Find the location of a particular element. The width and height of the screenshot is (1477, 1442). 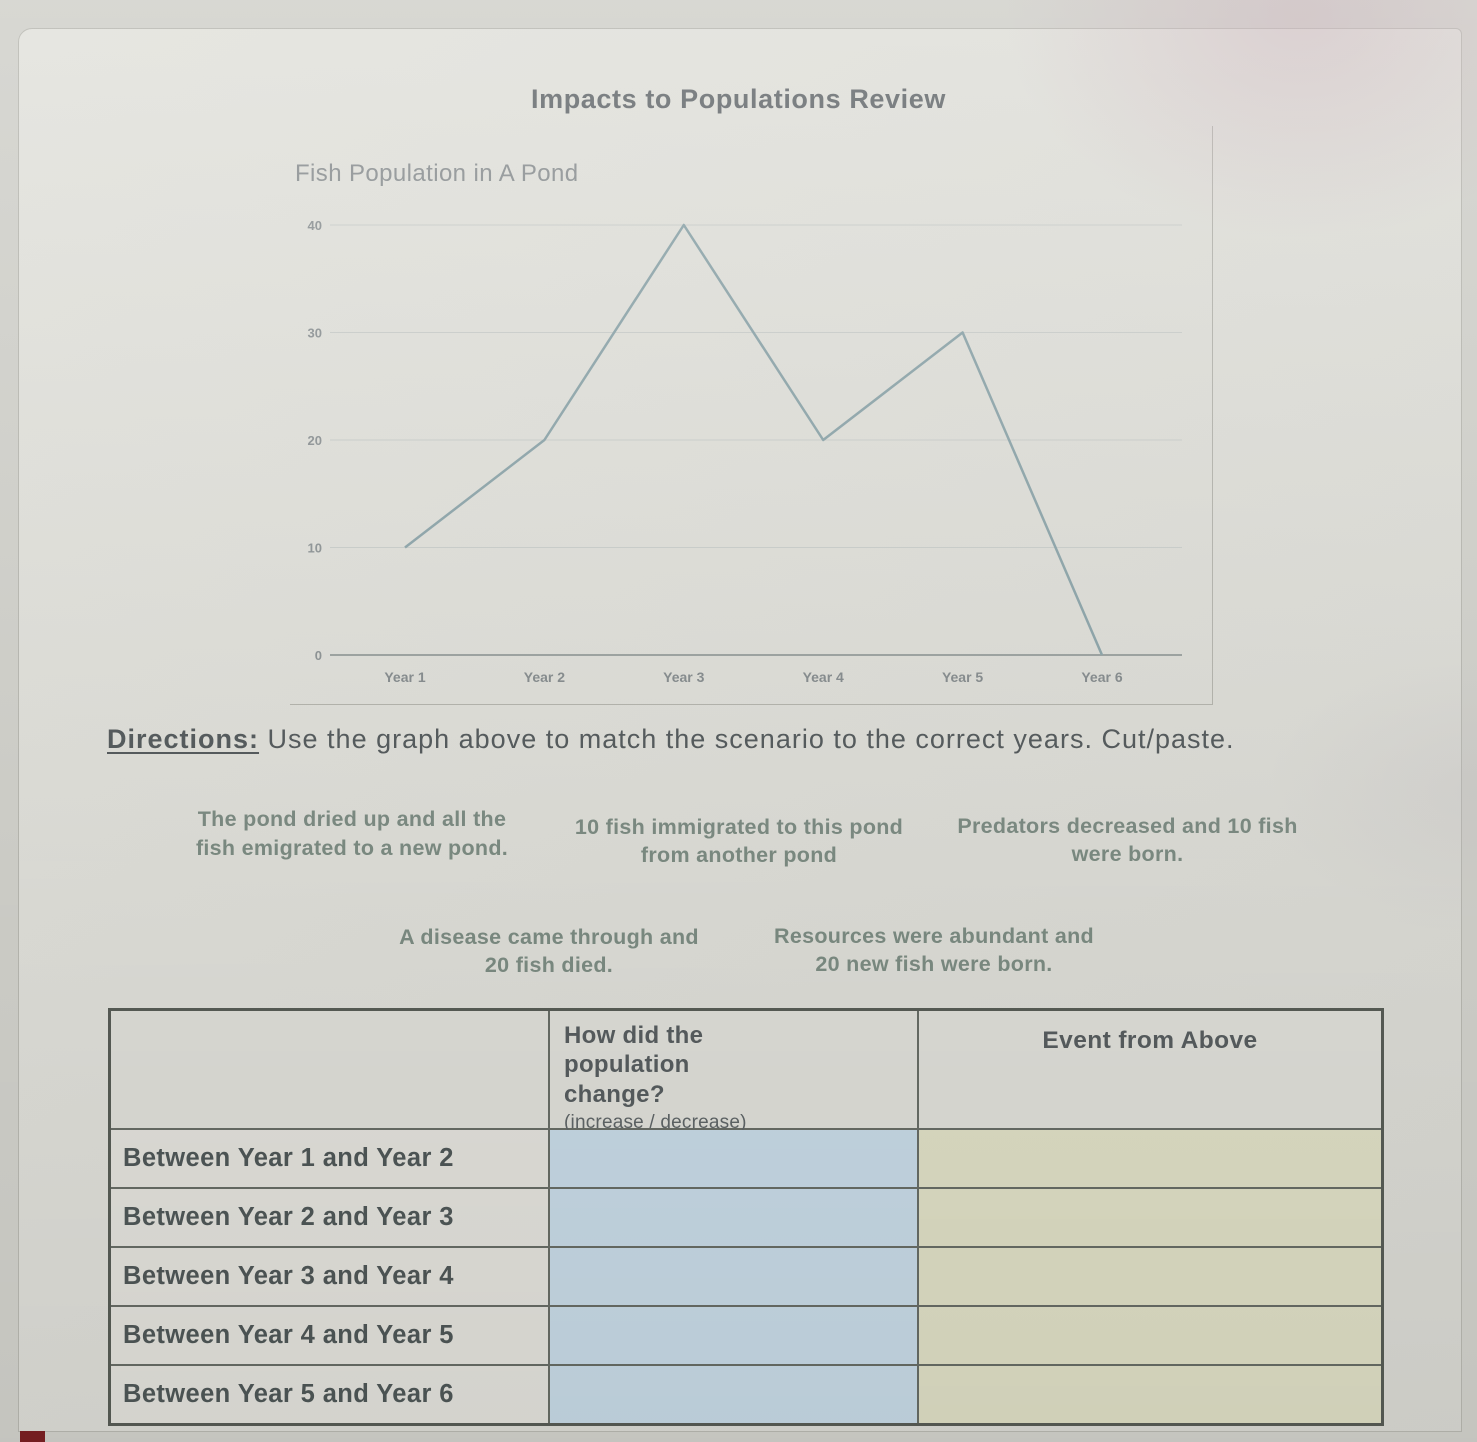

row-label-year4-5: Between Year 4 and Year 5 is located at coordinates (329, 1335).